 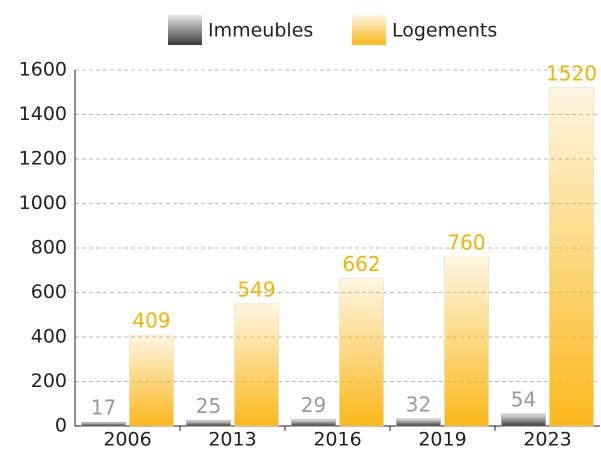 I want to click on y-tick-label: 1000, so click(x=43, y=203).